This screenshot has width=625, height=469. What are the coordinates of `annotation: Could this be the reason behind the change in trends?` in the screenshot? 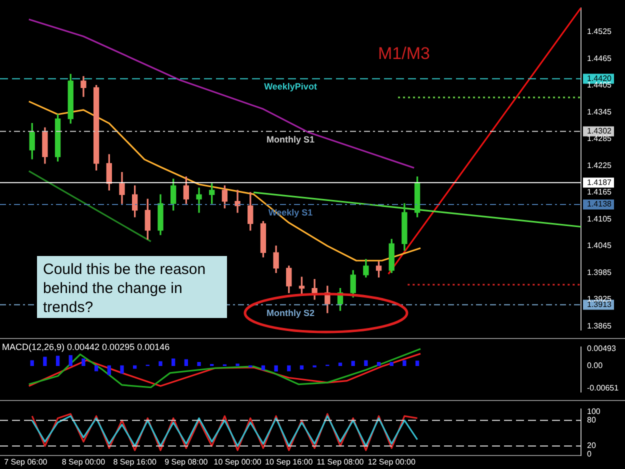 It's located at (132, 287).